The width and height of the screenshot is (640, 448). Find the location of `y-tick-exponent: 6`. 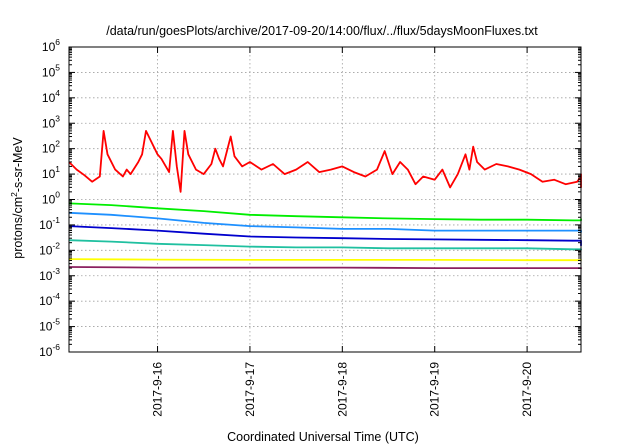

y-tick-exponent: 6 is located at coordinates (57, 42).